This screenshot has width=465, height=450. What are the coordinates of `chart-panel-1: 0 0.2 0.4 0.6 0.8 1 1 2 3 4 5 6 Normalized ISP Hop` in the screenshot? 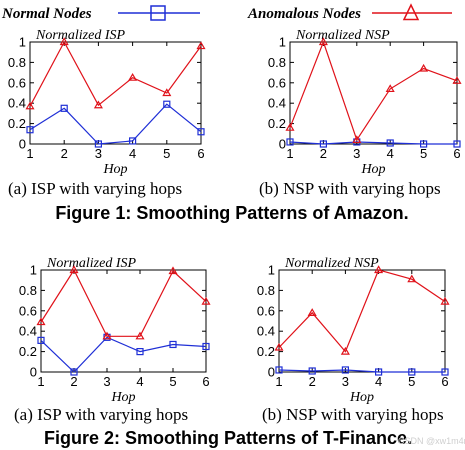 It's located at (107, 102).